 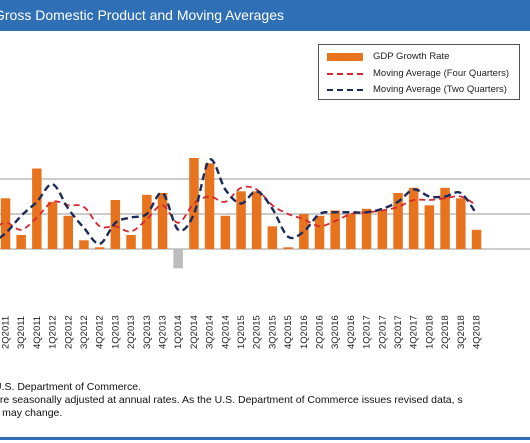 I want to click on x-tick-label: 4Q2011, so click(x=37, y=332).